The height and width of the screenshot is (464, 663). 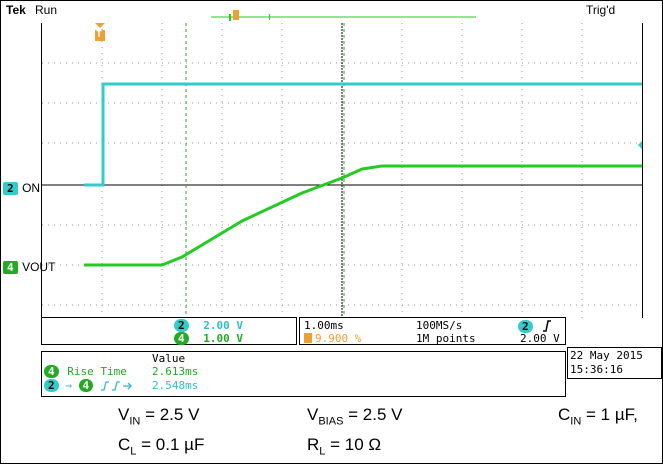 I want to click on condition-cl: CL = 0.1 µF, so click(x=161, y=446).